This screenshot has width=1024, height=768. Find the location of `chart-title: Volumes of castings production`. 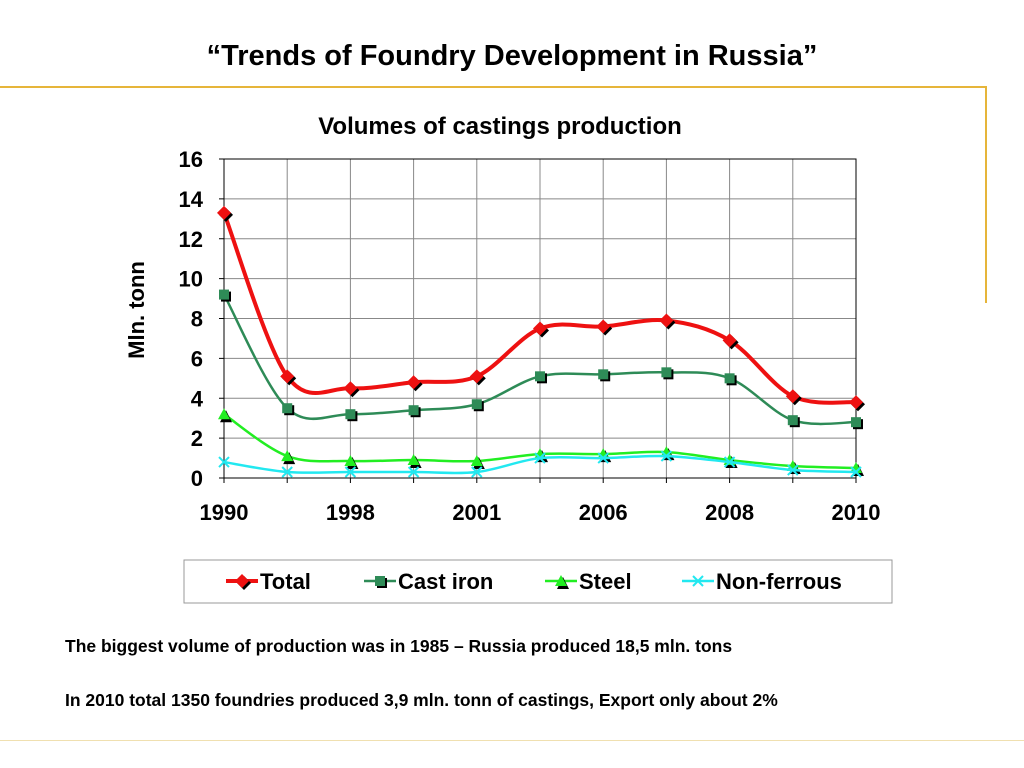

chart-title: Volumes of castings production is located at coordinates (500, 126).